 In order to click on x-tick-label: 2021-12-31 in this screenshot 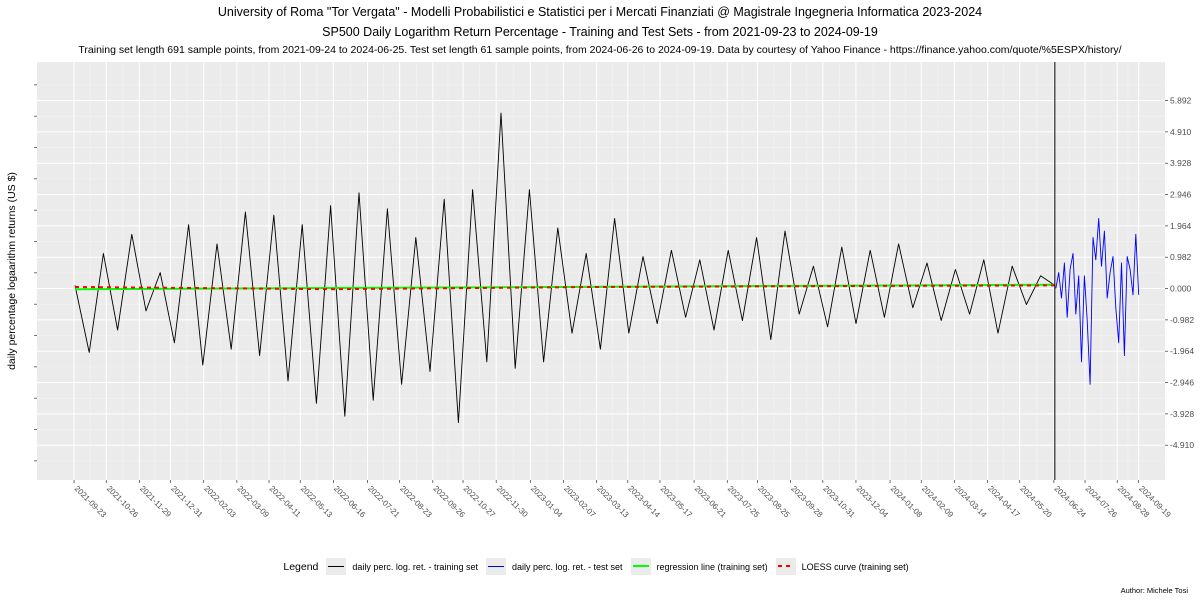, I will do `click(187, 502)`.